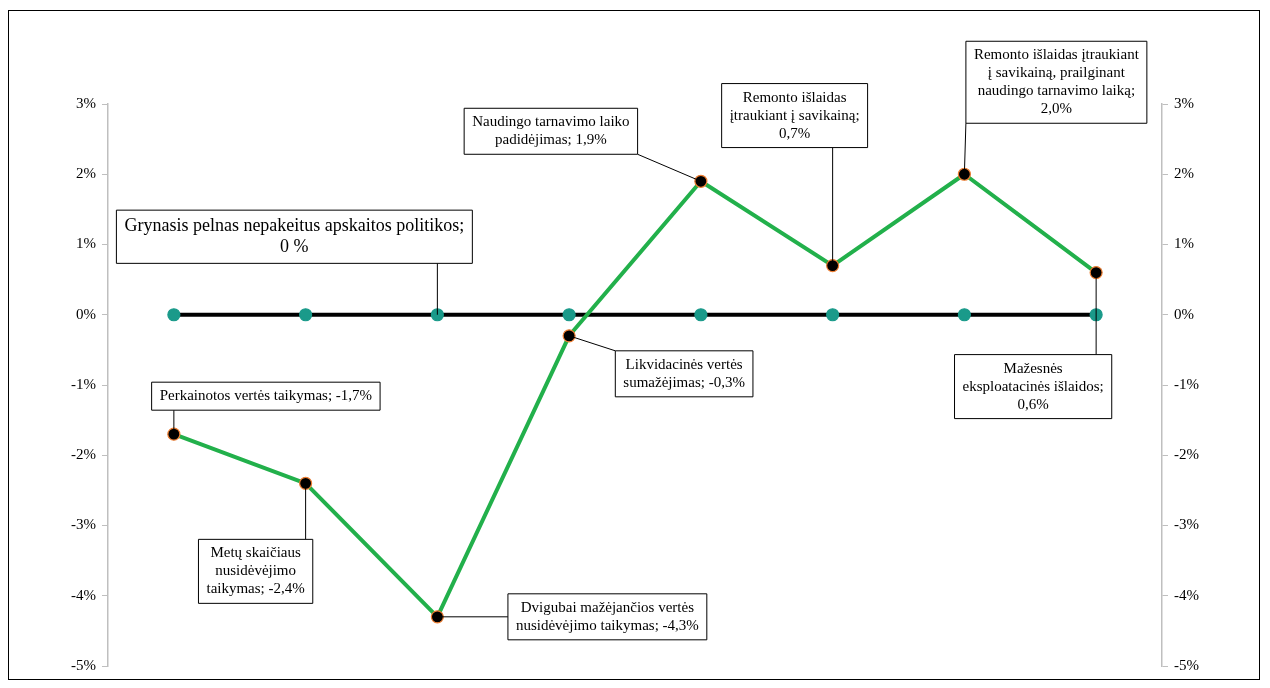 This screenshot has height=688, width=1270. I want to click on data-label: Remonto išlaidas įtraukiant į savikainą; 0,7%, so click(794, 114).